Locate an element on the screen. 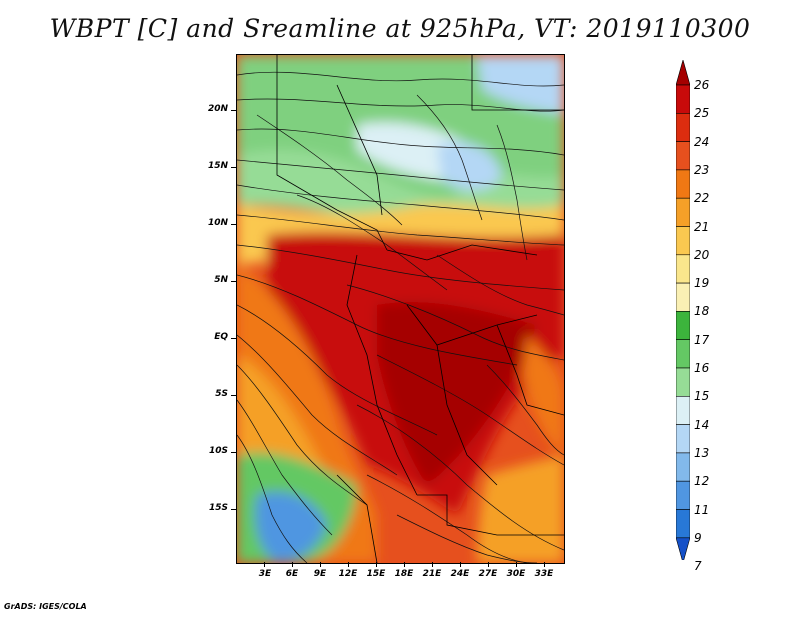 The height and width of the screenshot is (618, 800). colorbar-label: 14 is located at coordinates (702, 424).